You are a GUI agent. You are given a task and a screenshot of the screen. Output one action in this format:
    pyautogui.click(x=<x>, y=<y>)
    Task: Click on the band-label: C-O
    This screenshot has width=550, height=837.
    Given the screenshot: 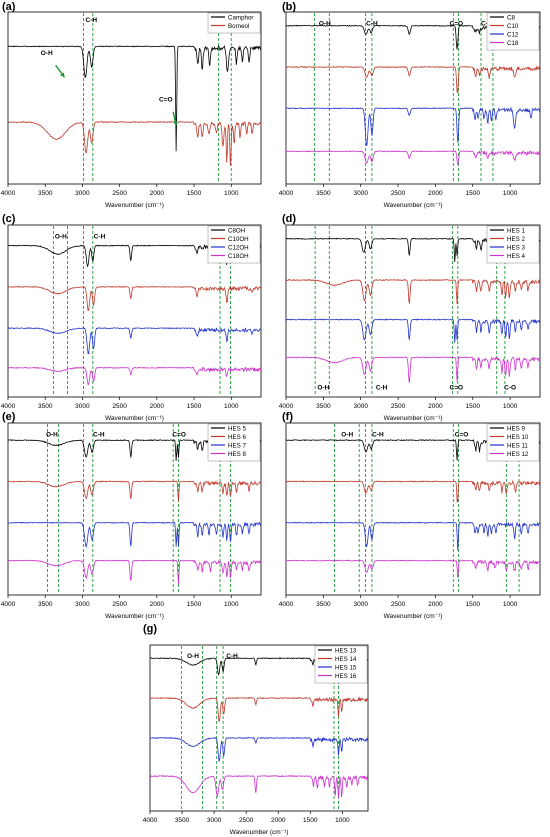 What is the action you would take?
    pyautogui.click(x=510, y=388)
    